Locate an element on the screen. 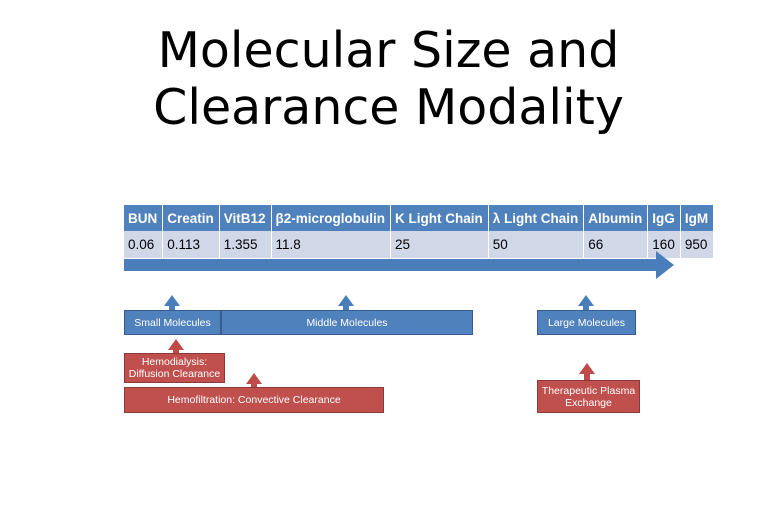 This screenshot has height=510, width=777. header-igg: IgG is located at coordinates (664, 218).